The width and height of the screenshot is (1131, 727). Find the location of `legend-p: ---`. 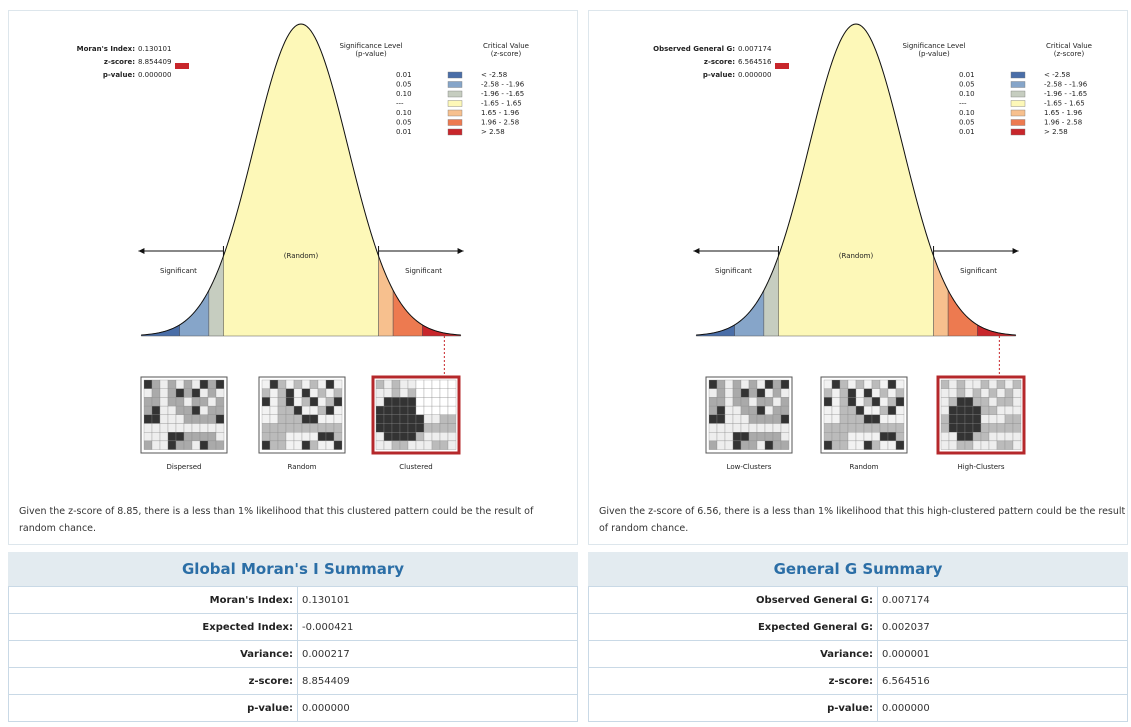

legend-p: --- is located at coordinates (400, 104).